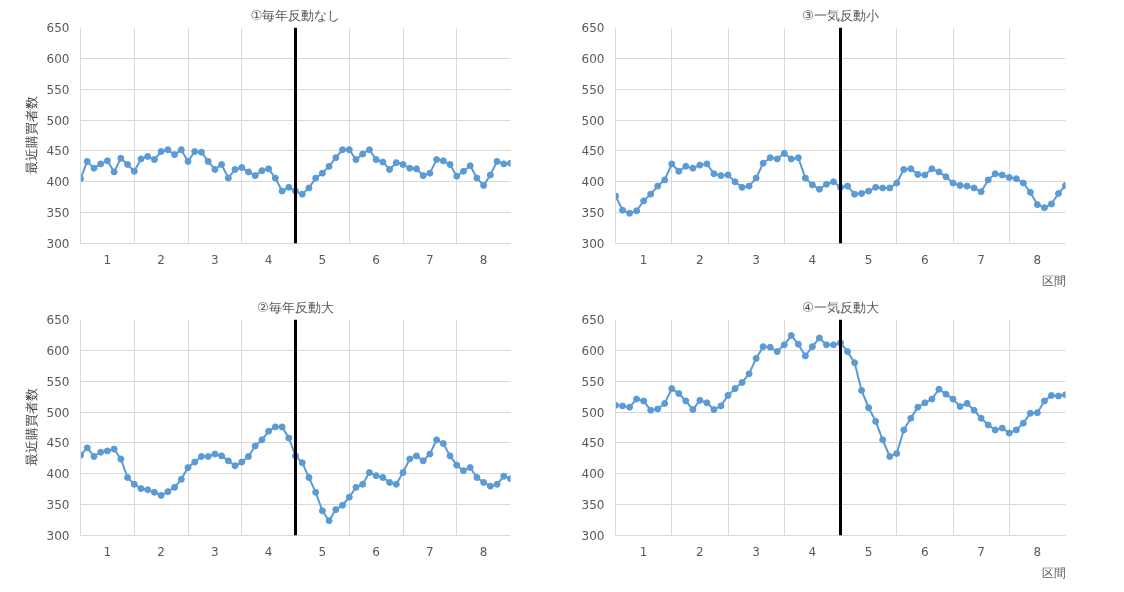 The width and height of the screenshot is (1124, 592). I want to click on chart-title: ③一気反動小, so click(840, 15).